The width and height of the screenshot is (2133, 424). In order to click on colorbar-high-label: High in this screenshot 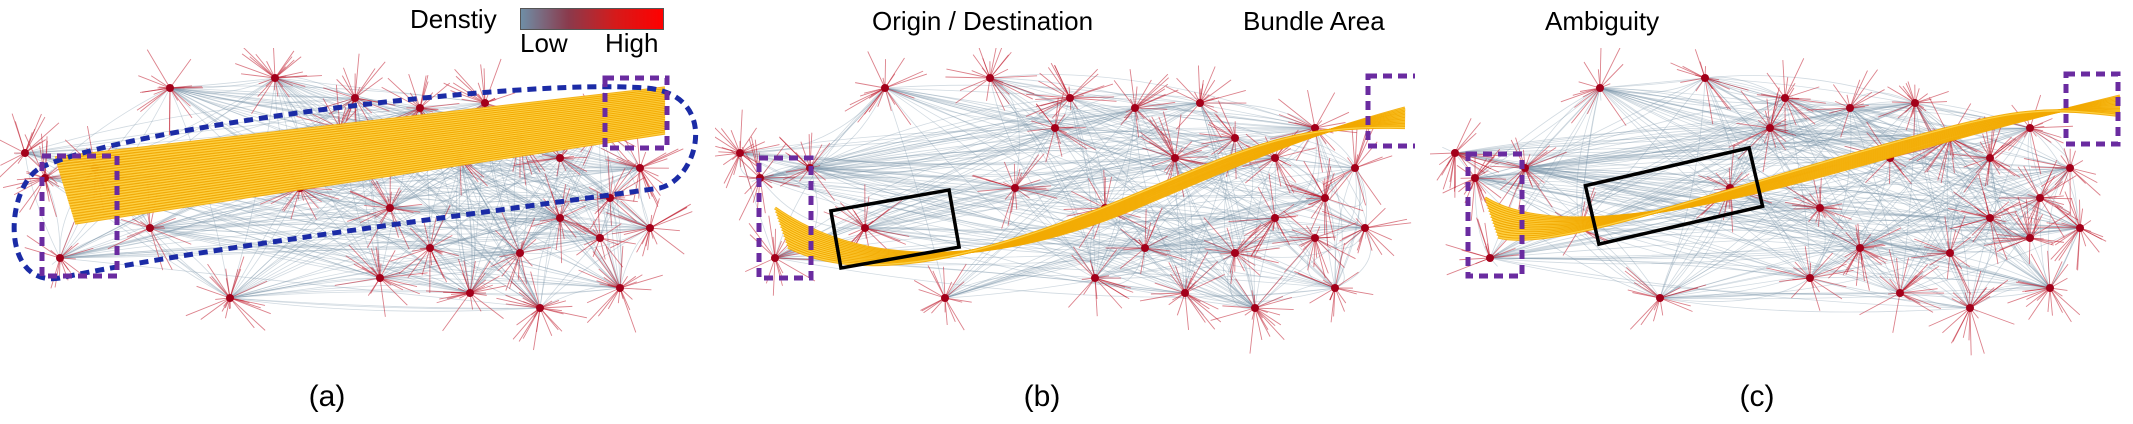, I will do `click(632, 43)`.